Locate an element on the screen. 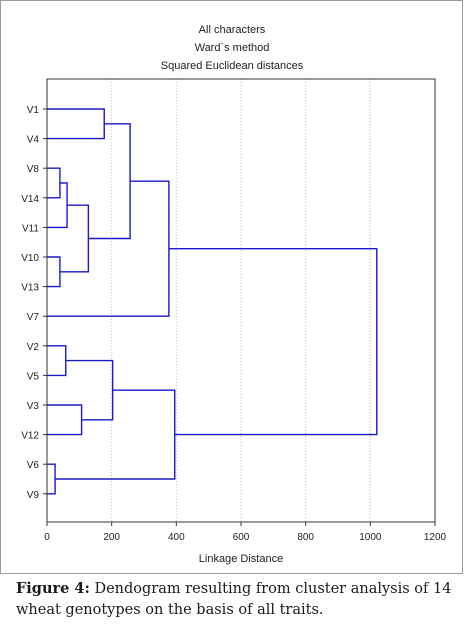 Image resolution: width=465 pixels, height=627 pixels. x-tick-label-400: 400 is located at coordinates (176, 537).